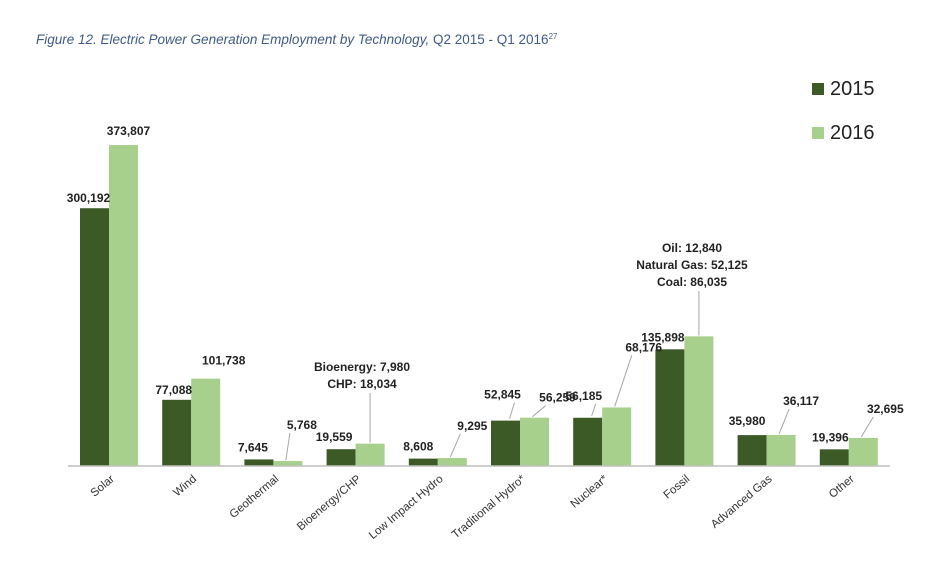 The height and width of the screenshot is (586, 926). I want to click on legend-item-2015: 2015, so click(843, 89).